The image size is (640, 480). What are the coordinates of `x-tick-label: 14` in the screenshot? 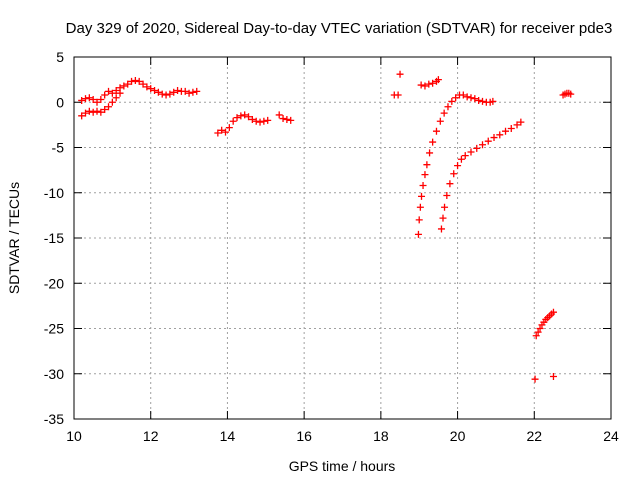 It's located at (228, 436).